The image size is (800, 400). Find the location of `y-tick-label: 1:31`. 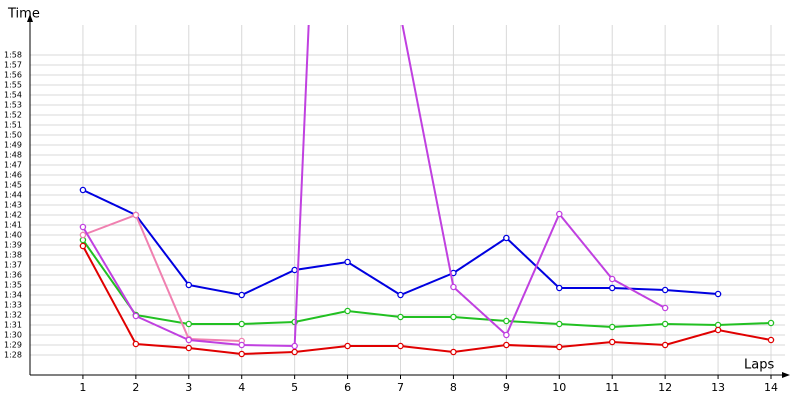

y-tick-label: 1:31 is located at coordinates (13, 325).